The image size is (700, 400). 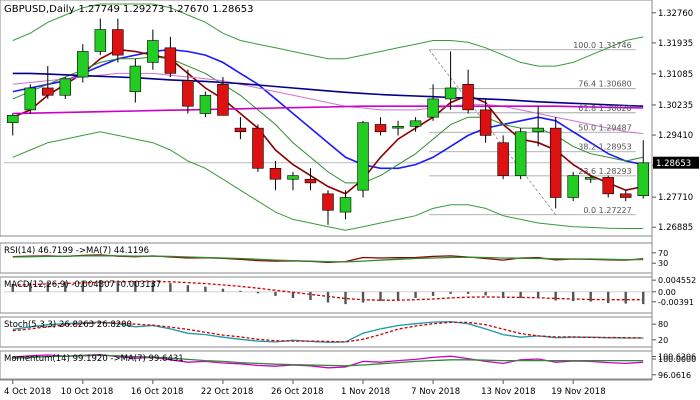 What do you see at coordinates (602, 45) in the screenshot?
I see `fib-level-label: 100.0 1.31746` at bounding box center [602, 45].